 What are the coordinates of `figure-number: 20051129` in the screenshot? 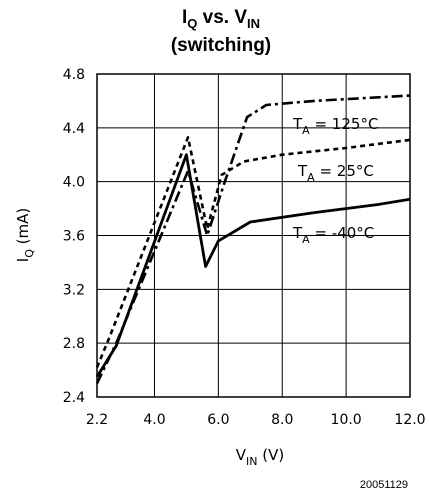 It's located at (384, 485).